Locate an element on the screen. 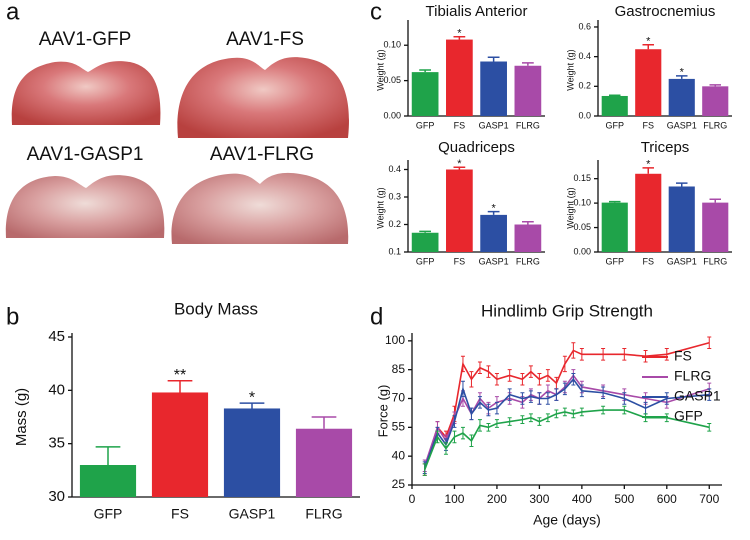  y-tick-label: 0.0 is located at coordinates (584, 115).